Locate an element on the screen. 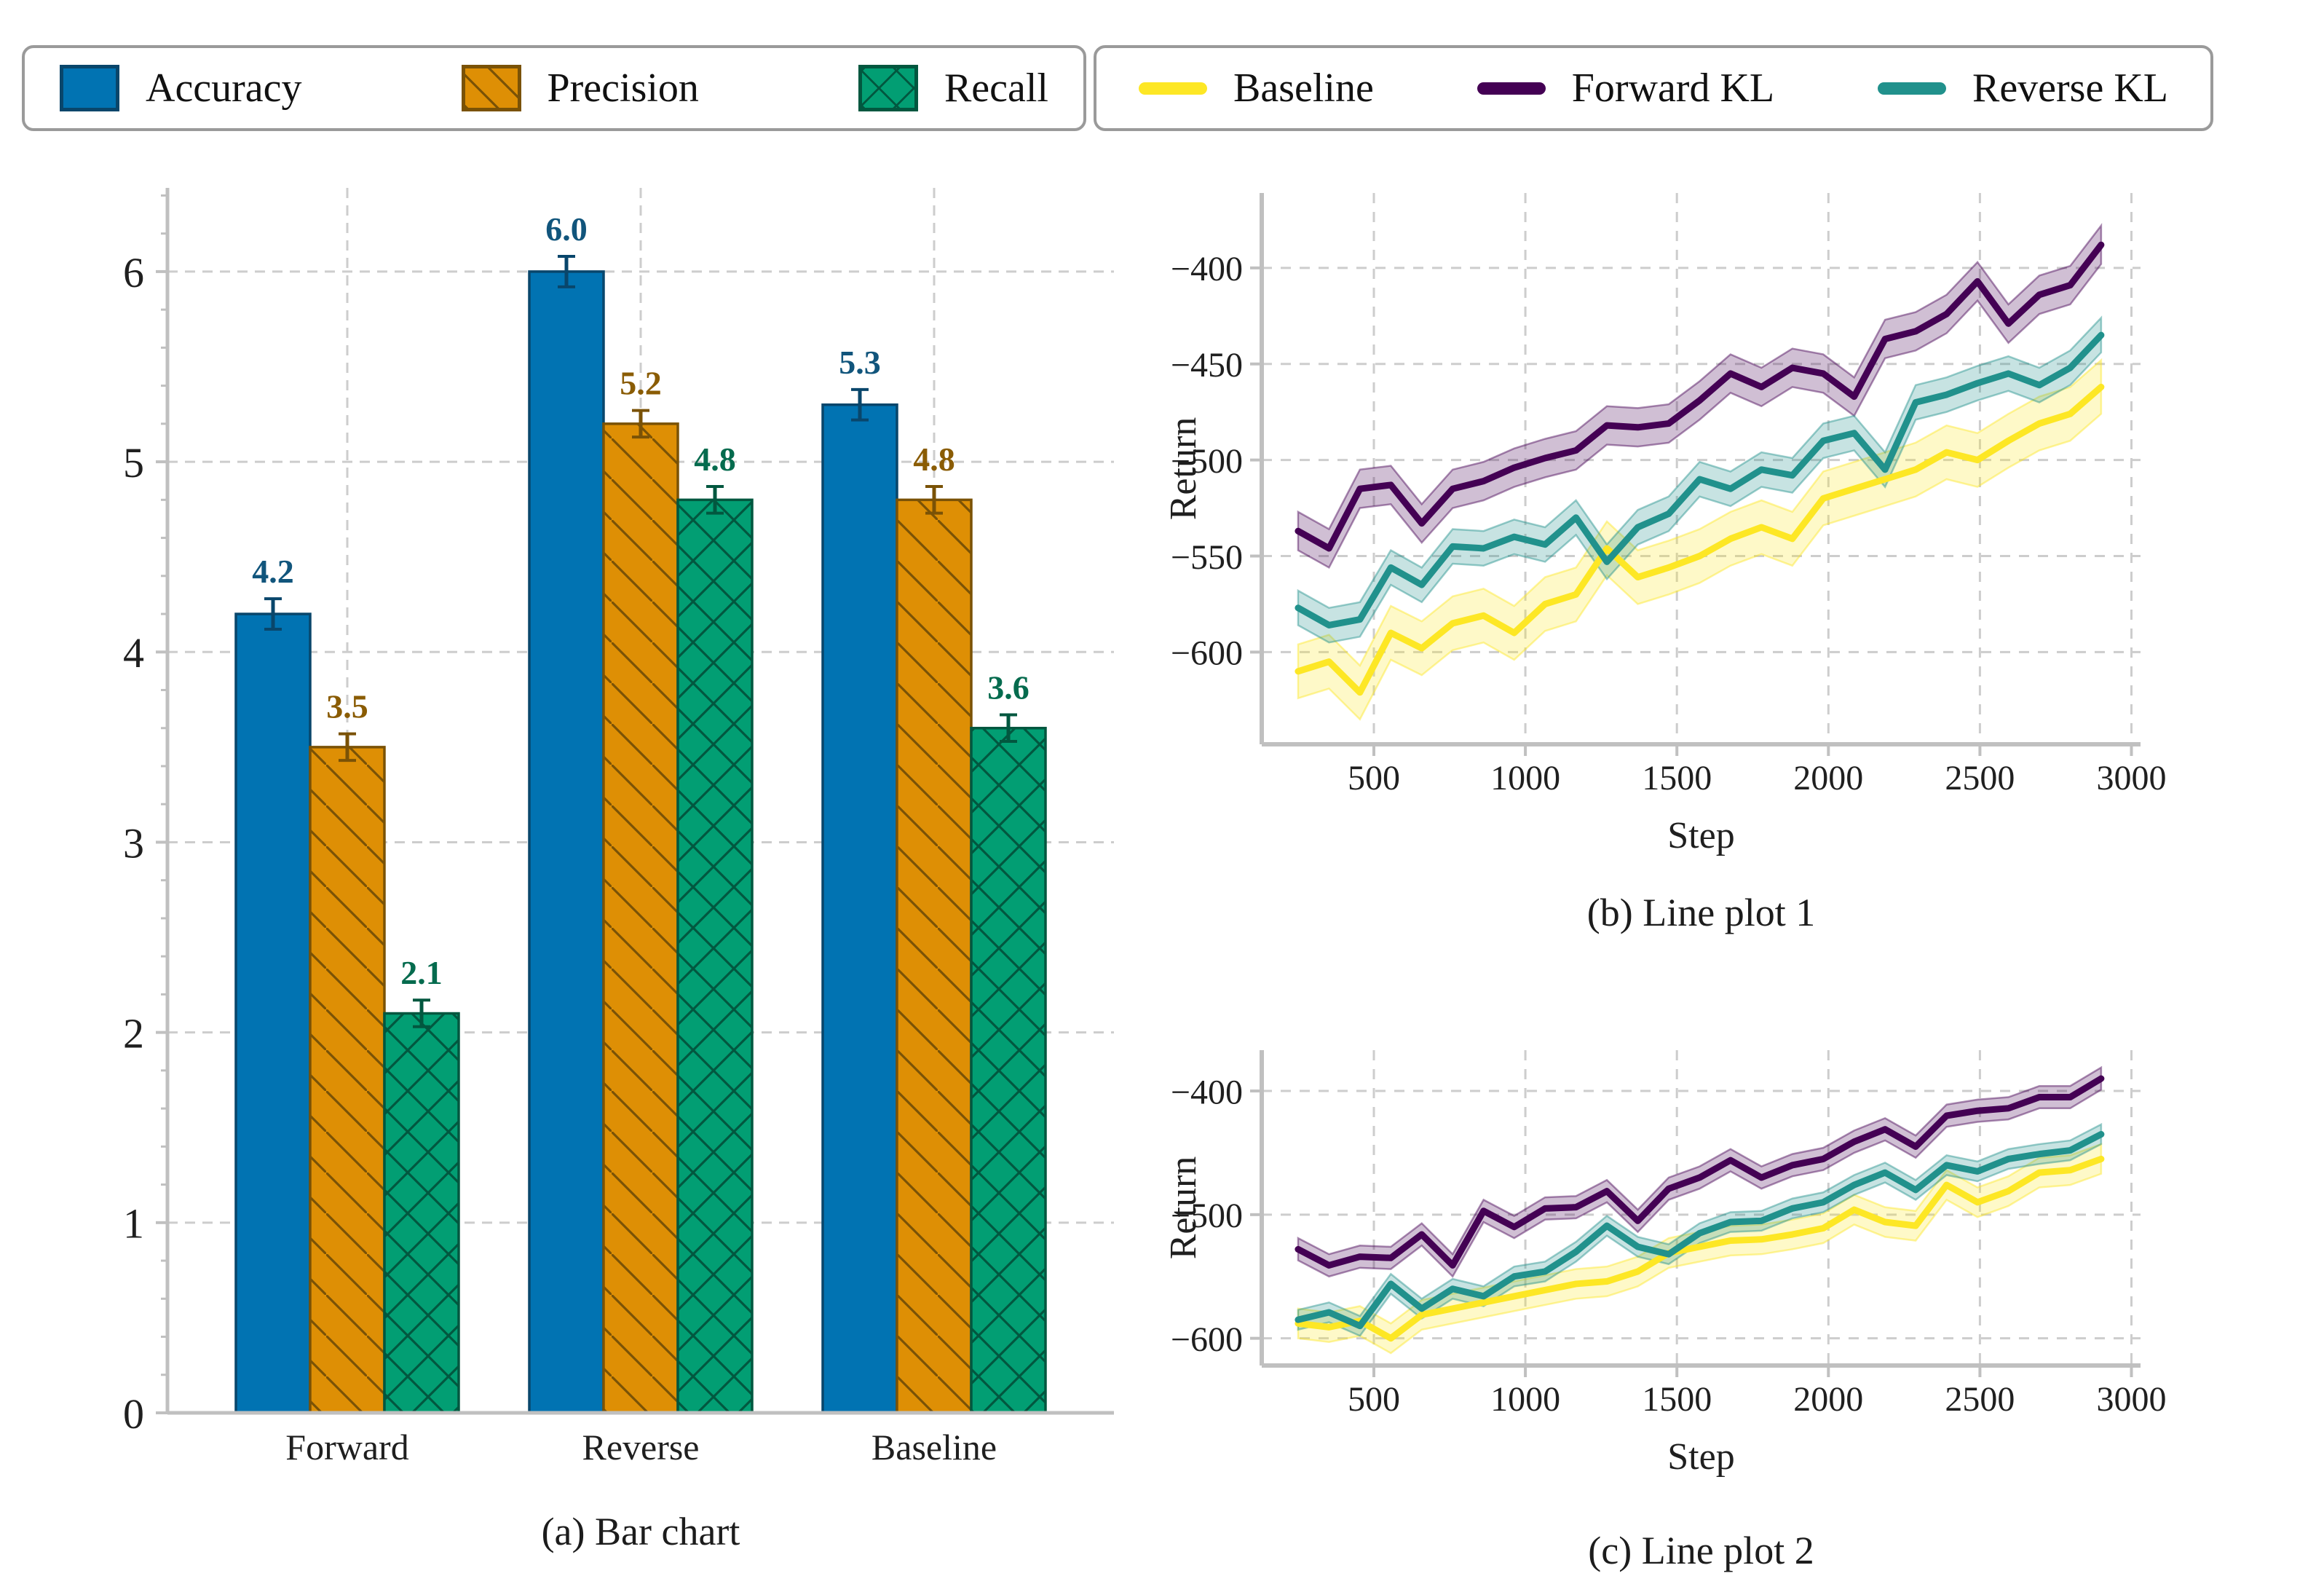 This screenshot has height=1592, width=2324. legend-label: Reverse KL is located at coordinates (2070, 88).